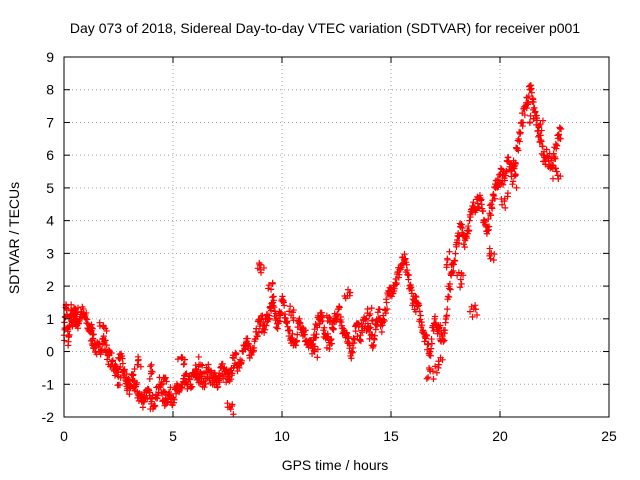 The image size is (640, 480). Describe the element at coordinates (48, 417) in the screenshot. I see `y-tick-label: -2` at that location.